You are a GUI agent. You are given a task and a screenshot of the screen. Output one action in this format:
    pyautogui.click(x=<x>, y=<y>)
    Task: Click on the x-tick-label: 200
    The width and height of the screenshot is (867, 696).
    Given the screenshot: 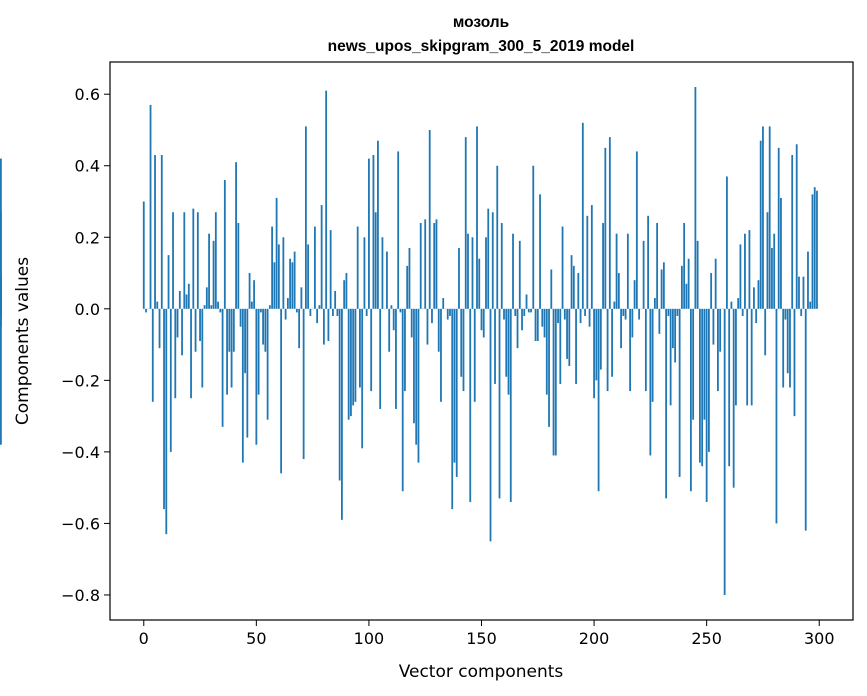 What is the action you would take?
    pyautogui.click(x=594, y=638)
    